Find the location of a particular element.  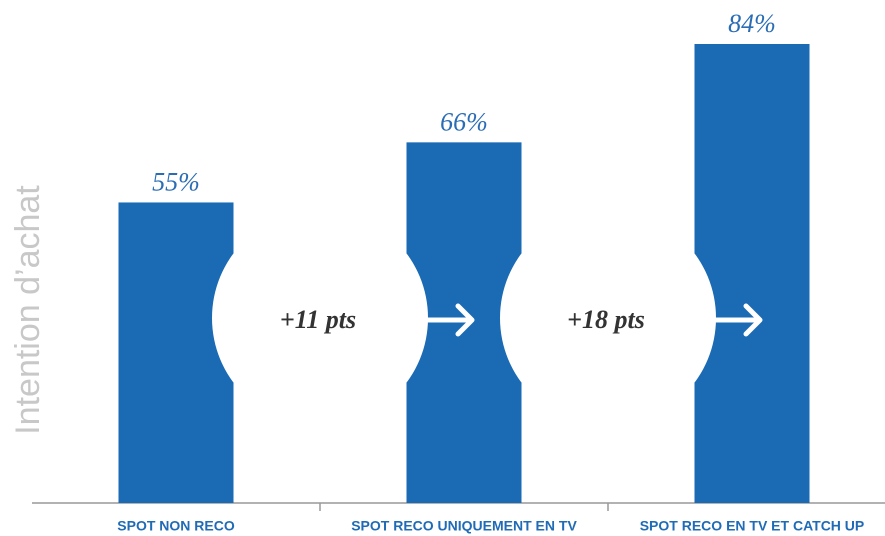

x-tick-label: SPOT RECO UNIQUEMENT EN TV is located at coordinates (464, 526).